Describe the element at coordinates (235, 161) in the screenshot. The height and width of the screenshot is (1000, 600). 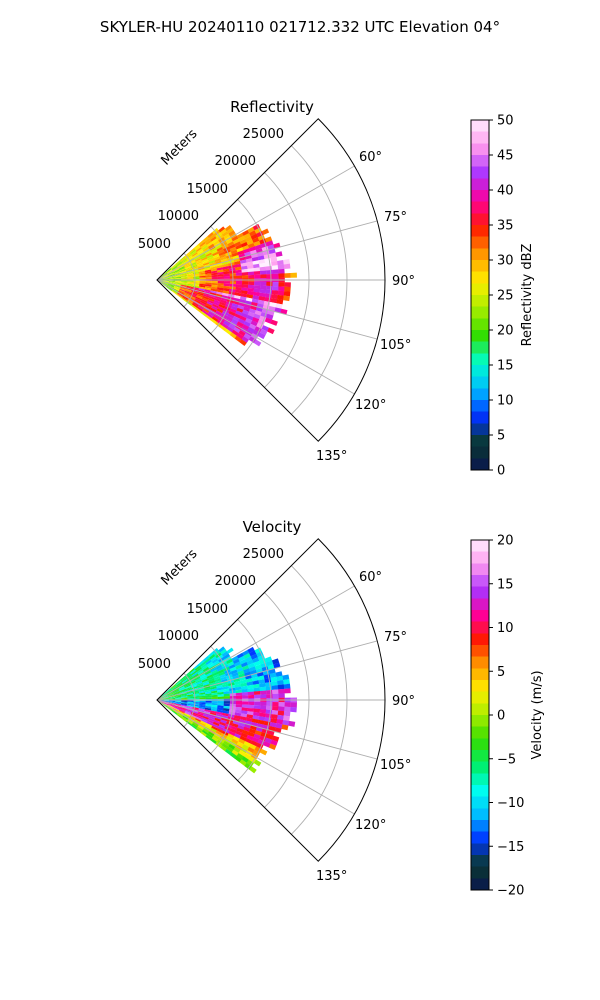
I see `range-tick-20000: 20000` at that location.